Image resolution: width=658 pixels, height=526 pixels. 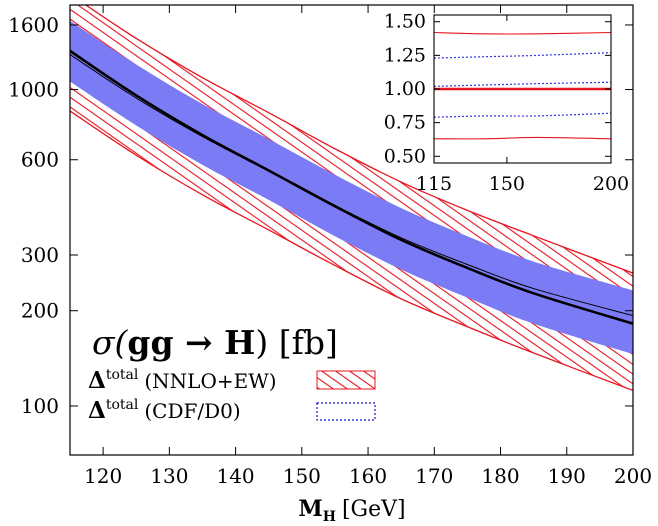 I want to click on legend-entry-cdf: Δtotal (CDF/D0), so click(x=232, y=410).